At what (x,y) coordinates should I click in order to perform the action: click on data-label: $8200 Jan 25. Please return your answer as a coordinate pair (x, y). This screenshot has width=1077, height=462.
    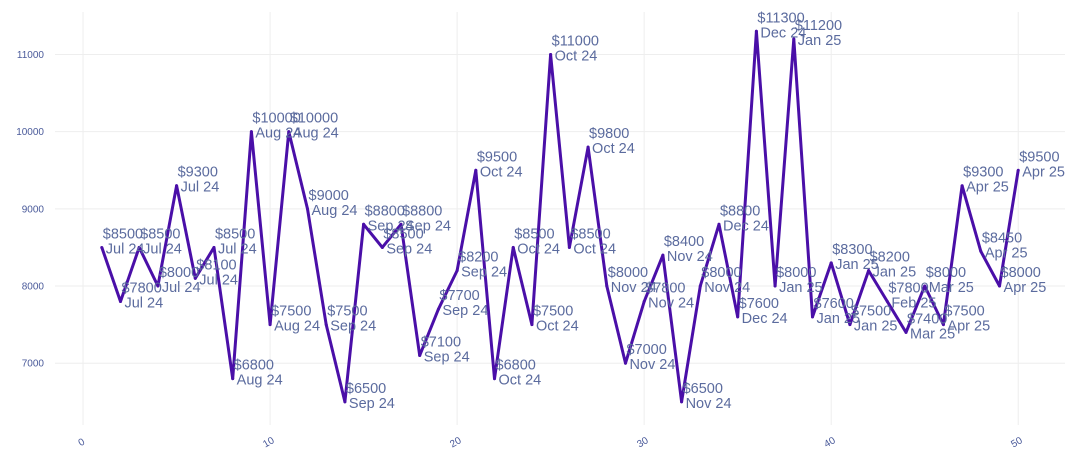
    Looking at the image, I should click on (893, 265).